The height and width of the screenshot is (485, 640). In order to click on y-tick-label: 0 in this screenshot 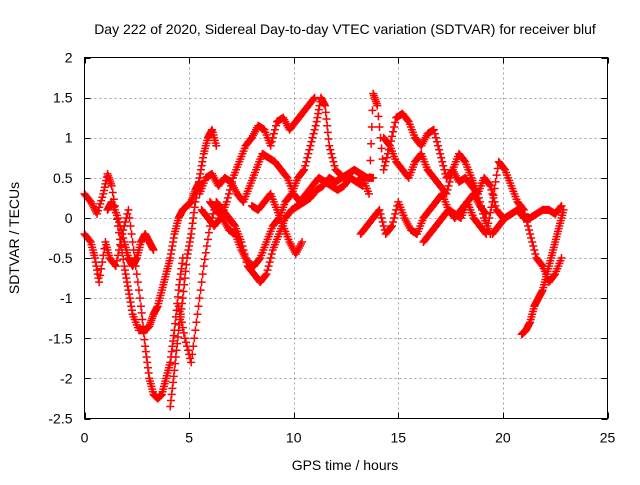, I will do `click(69, 218)`.